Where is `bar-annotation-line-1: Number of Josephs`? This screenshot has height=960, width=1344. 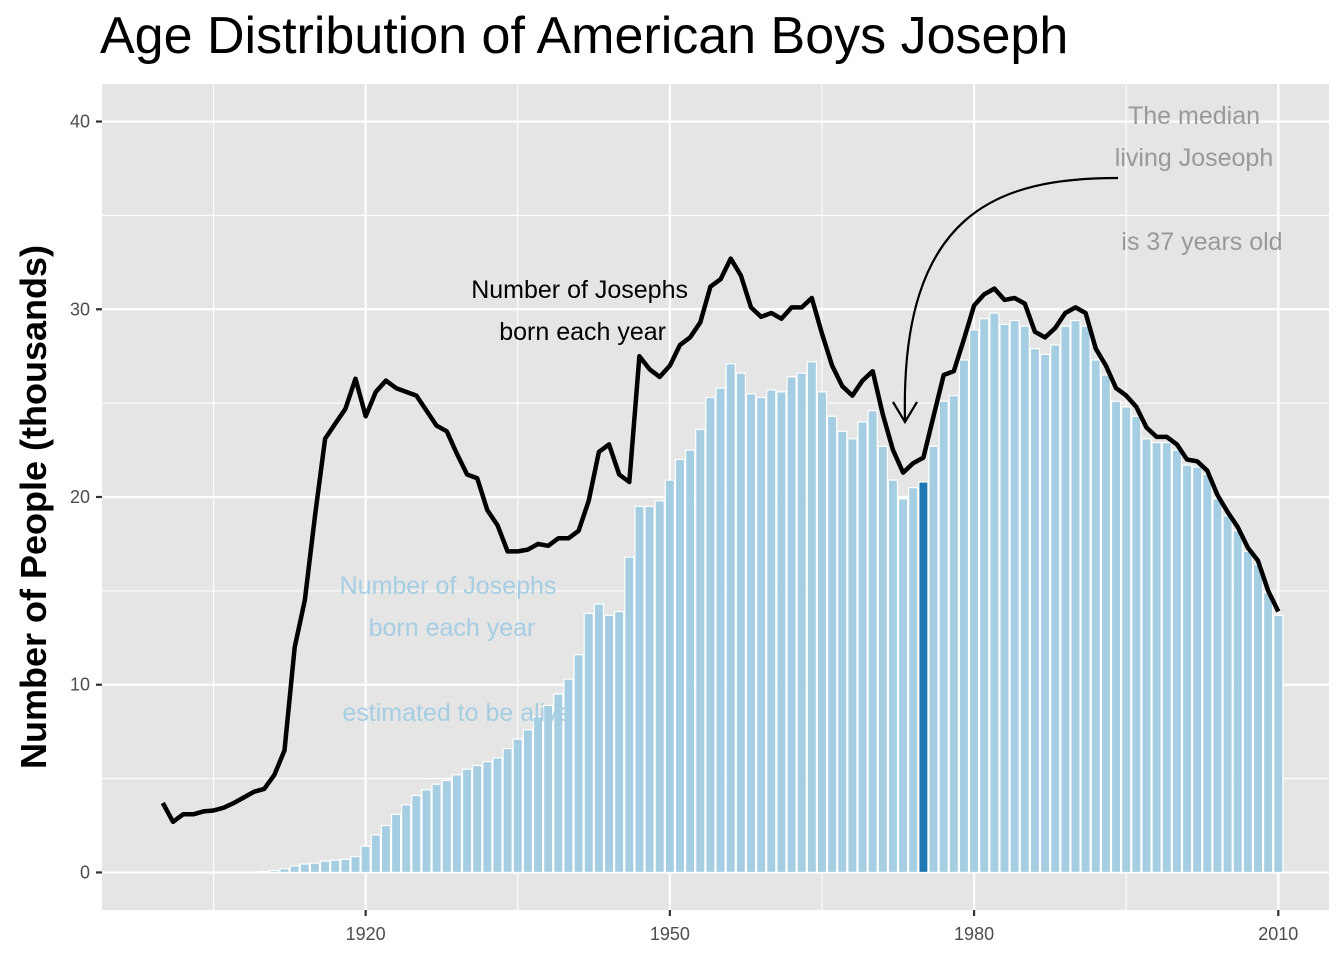
bar-annotation-line-1: Number of Josephs is located at coordinates (448, 586).